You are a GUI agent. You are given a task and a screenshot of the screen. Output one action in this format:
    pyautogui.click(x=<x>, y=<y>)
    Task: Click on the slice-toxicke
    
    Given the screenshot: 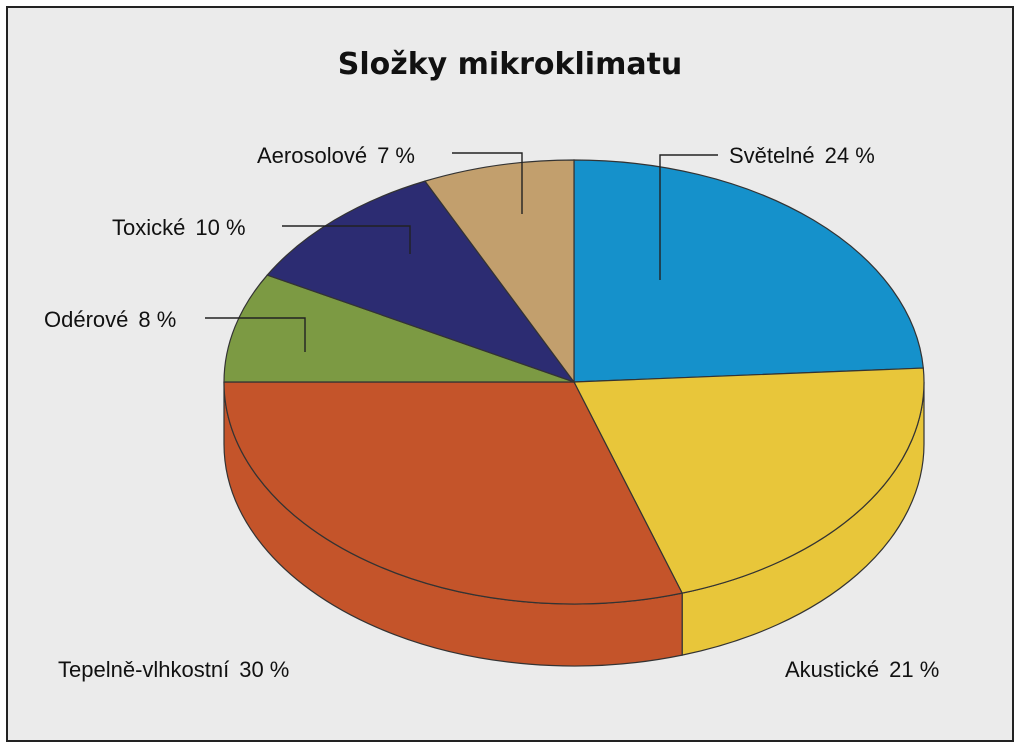 What is the action you would take?
    pyautogui.click(x=421, y=282)
    